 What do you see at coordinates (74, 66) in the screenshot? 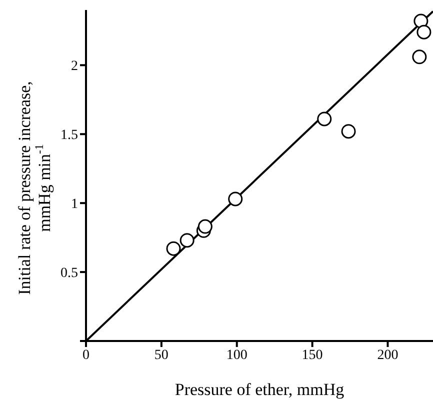
I see `y-tick-label: 2` at bounding box center [74, 66].